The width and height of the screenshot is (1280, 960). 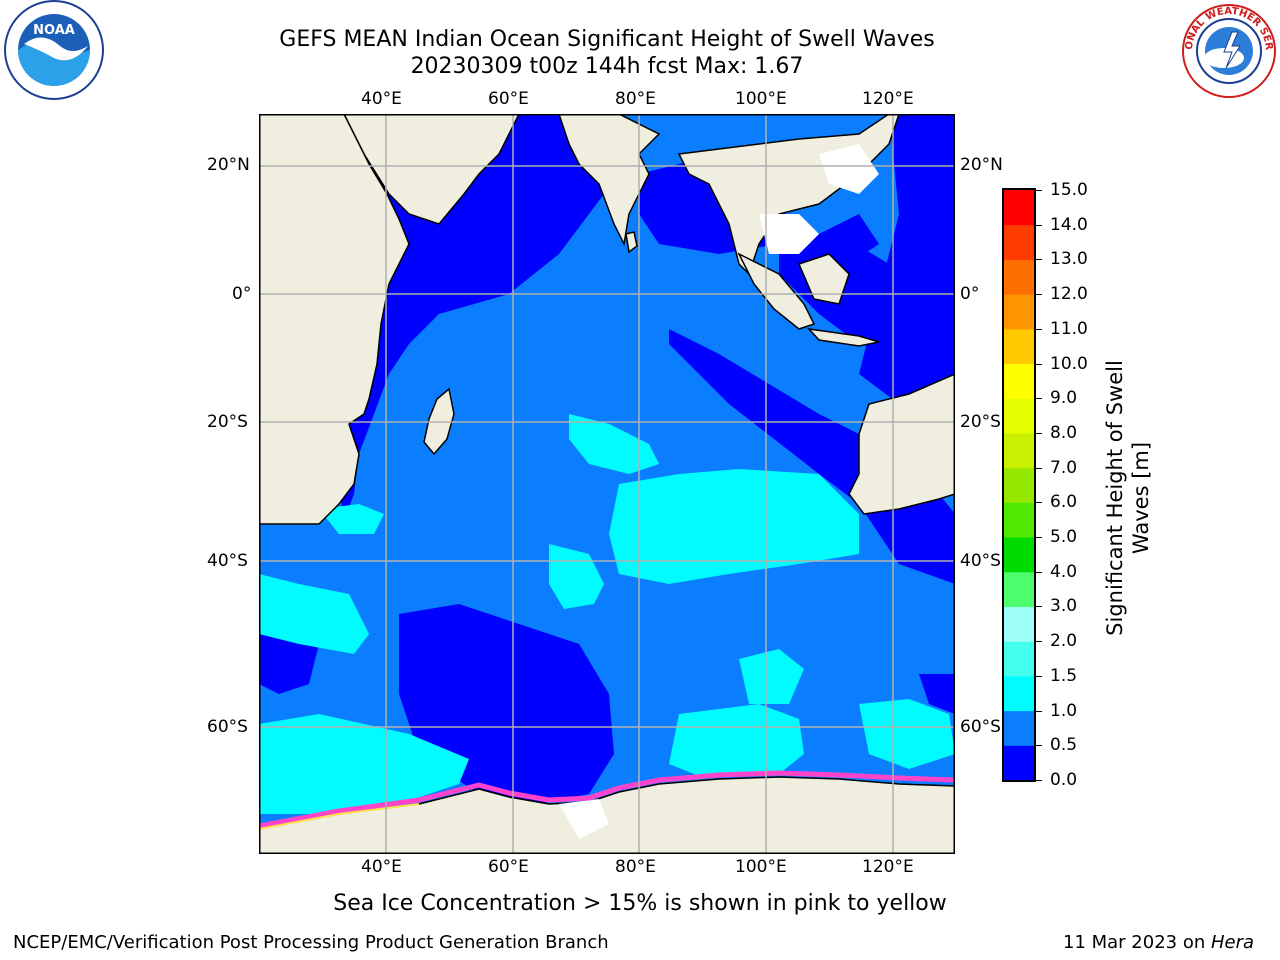 What do you see at coordinates (1064, 502) in the screenshot?
I see `colorbar-tick-label: 6.0` at bounding box center [1064, 502].